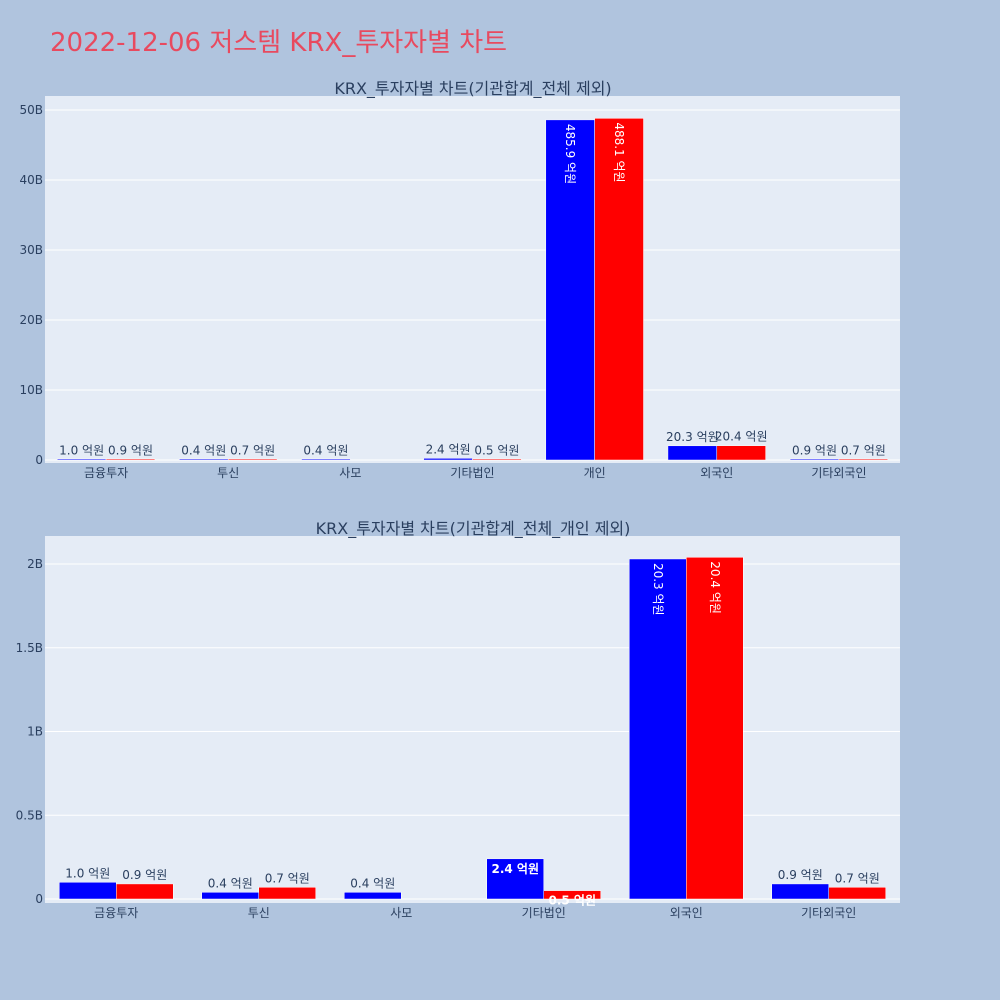  Describe the element at coordinates (31, 250) in the screenshot. I see `y-tick-label: 30B` at that location.